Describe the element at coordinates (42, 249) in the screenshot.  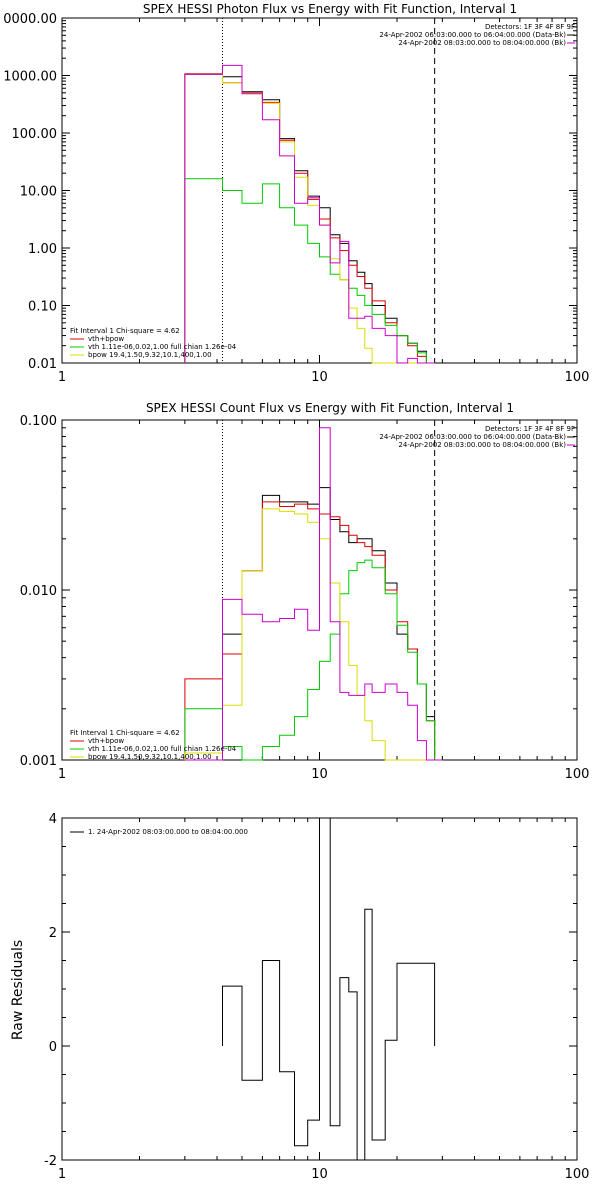
I see `photon-y-tick-label: 1.00` at that location.